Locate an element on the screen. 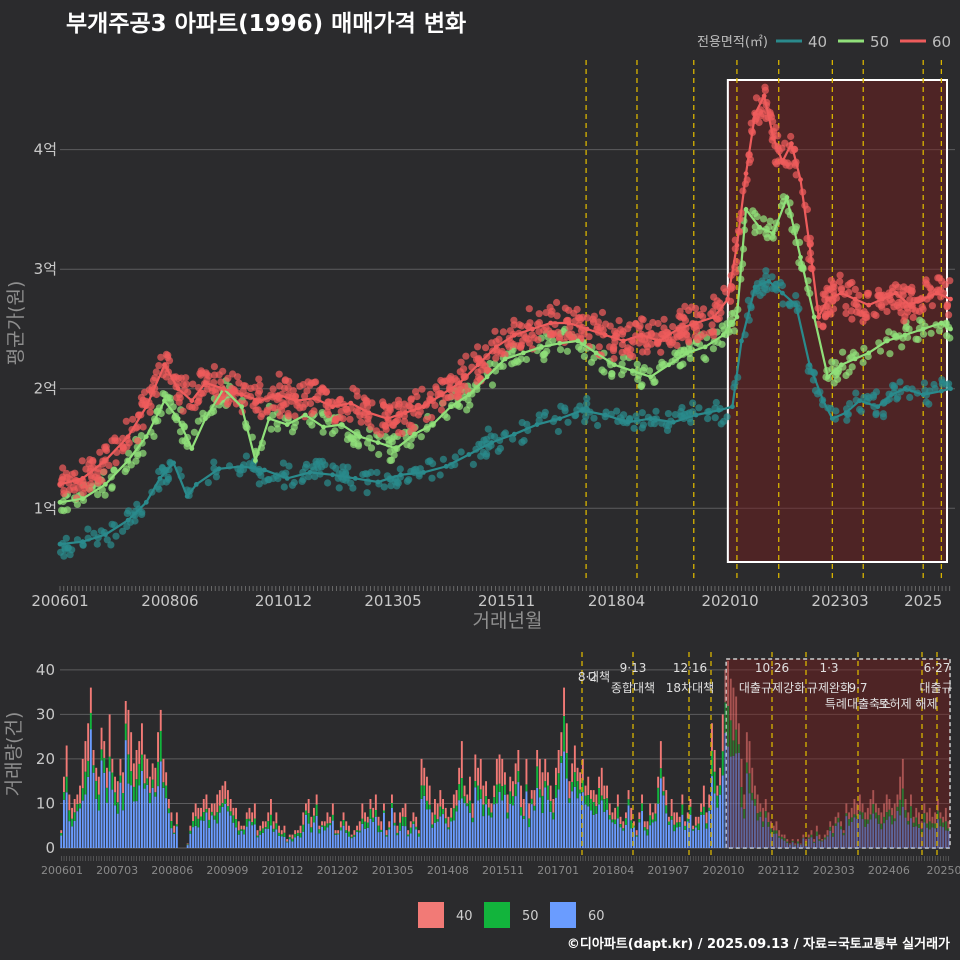  volume-annotation-label: 규제완화 is located at coordinates (829, 688).